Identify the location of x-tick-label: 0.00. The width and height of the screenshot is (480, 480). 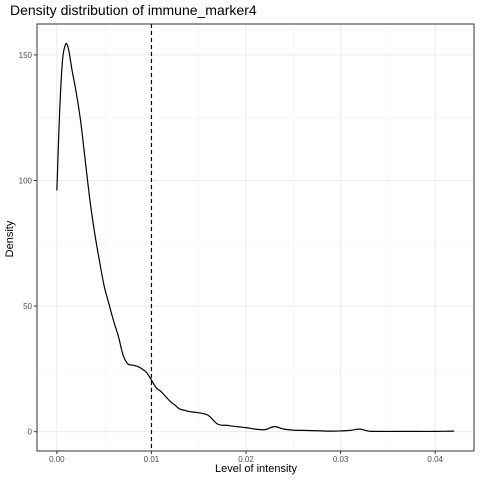
(57, 459).